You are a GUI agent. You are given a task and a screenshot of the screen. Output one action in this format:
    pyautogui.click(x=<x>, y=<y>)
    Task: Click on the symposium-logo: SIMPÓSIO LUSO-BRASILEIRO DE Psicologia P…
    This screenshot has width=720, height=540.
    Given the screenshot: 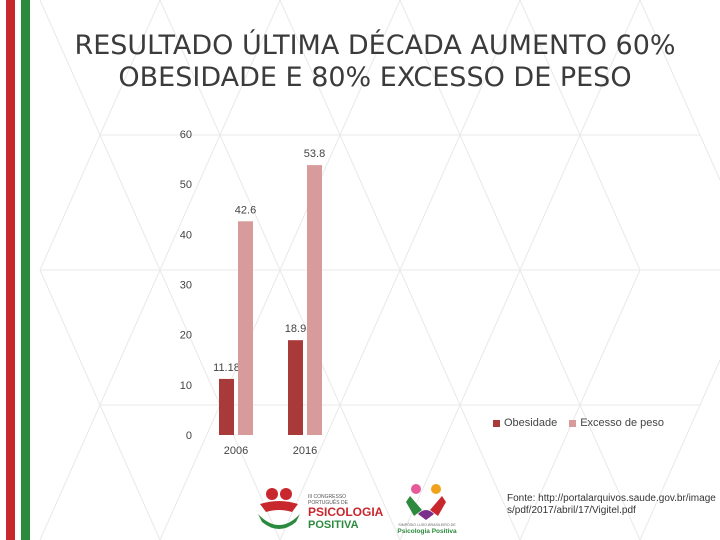 What is the action you would take?
    pyautogui.click(x=427, y=509)
    